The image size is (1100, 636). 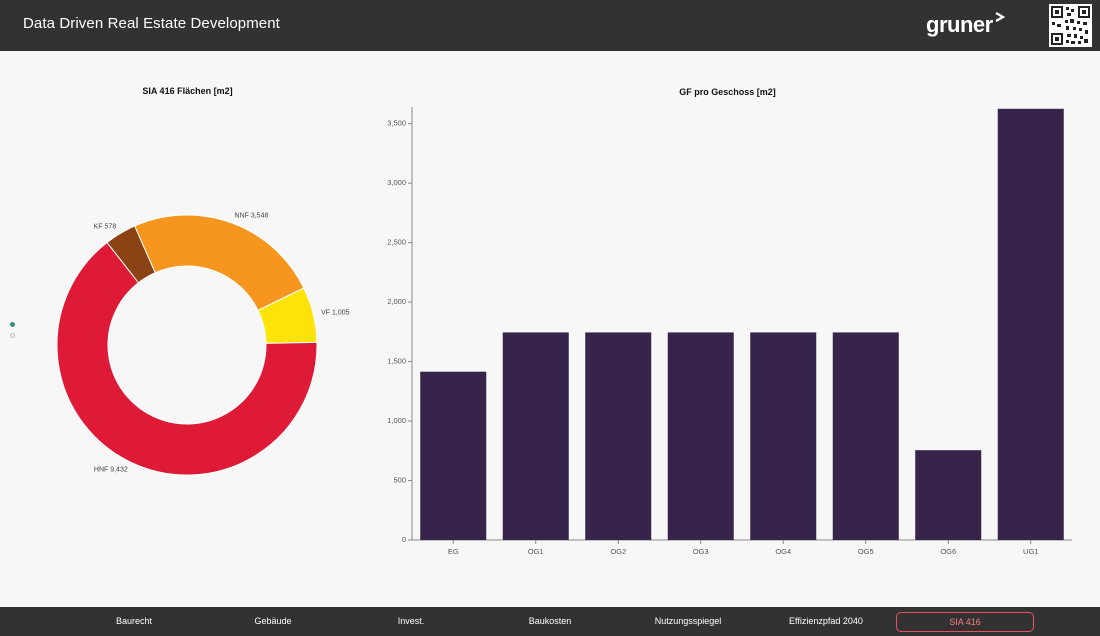 What do you see at coordinates (411, 621) in the screenshot?
I see `nav-item-invest: Invest.` at bounding box center [411, 621].